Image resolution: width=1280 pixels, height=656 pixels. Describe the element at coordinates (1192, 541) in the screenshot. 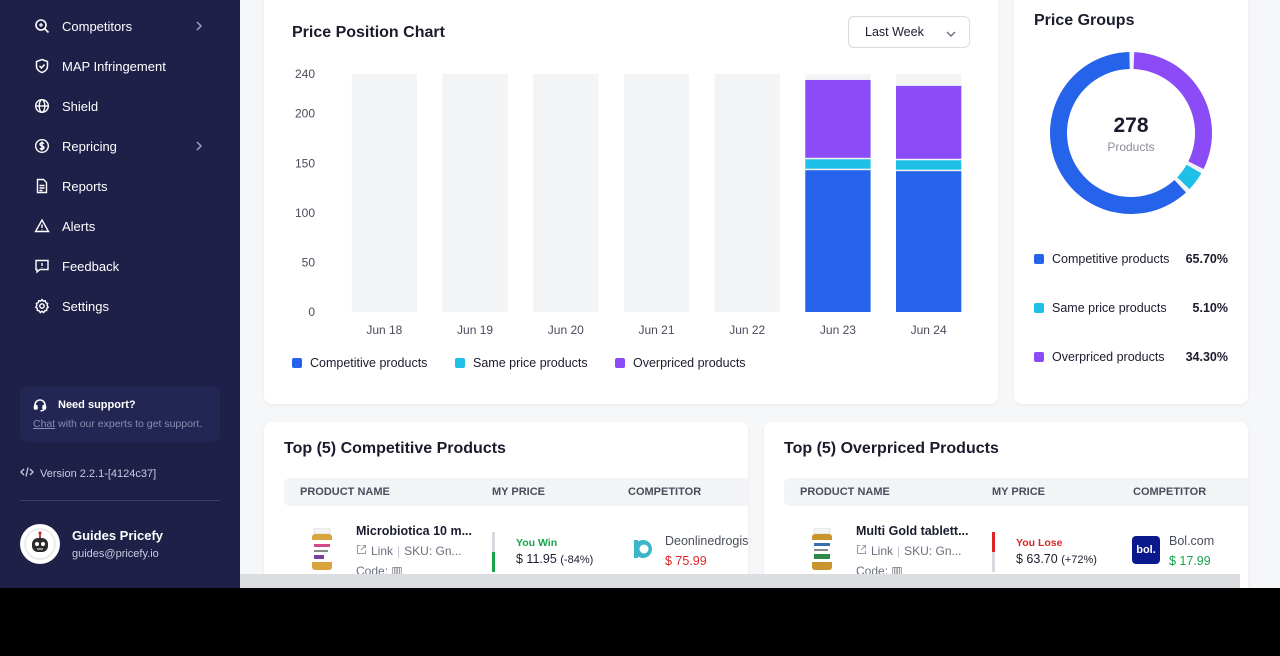

I see `competitor-name: Bol.com` at that location.